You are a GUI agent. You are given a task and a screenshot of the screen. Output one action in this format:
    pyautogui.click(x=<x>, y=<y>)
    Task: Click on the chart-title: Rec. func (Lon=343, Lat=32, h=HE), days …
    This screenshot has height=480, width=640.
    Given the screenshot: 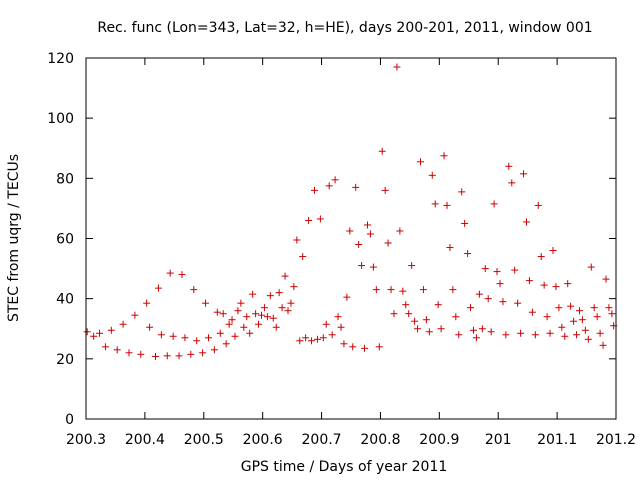 What is the action you would take?
    pyautogui.click(x=344, y=28)
    